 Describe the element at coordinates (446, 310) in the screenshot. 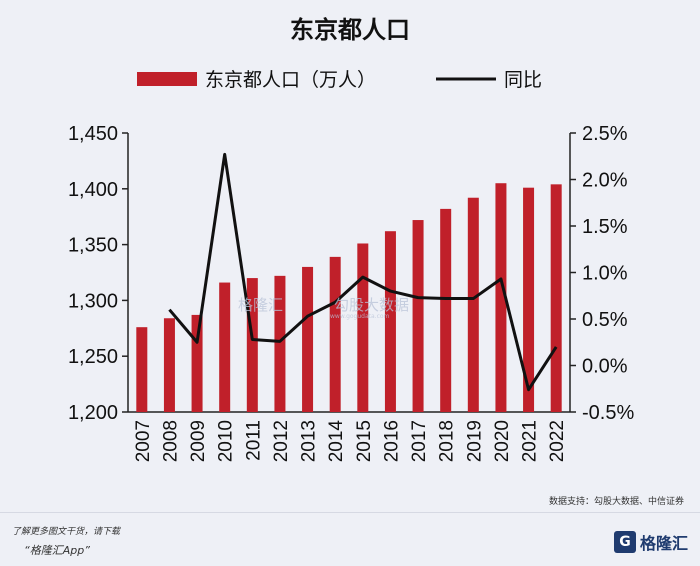

I see `bar-2018` at that location.